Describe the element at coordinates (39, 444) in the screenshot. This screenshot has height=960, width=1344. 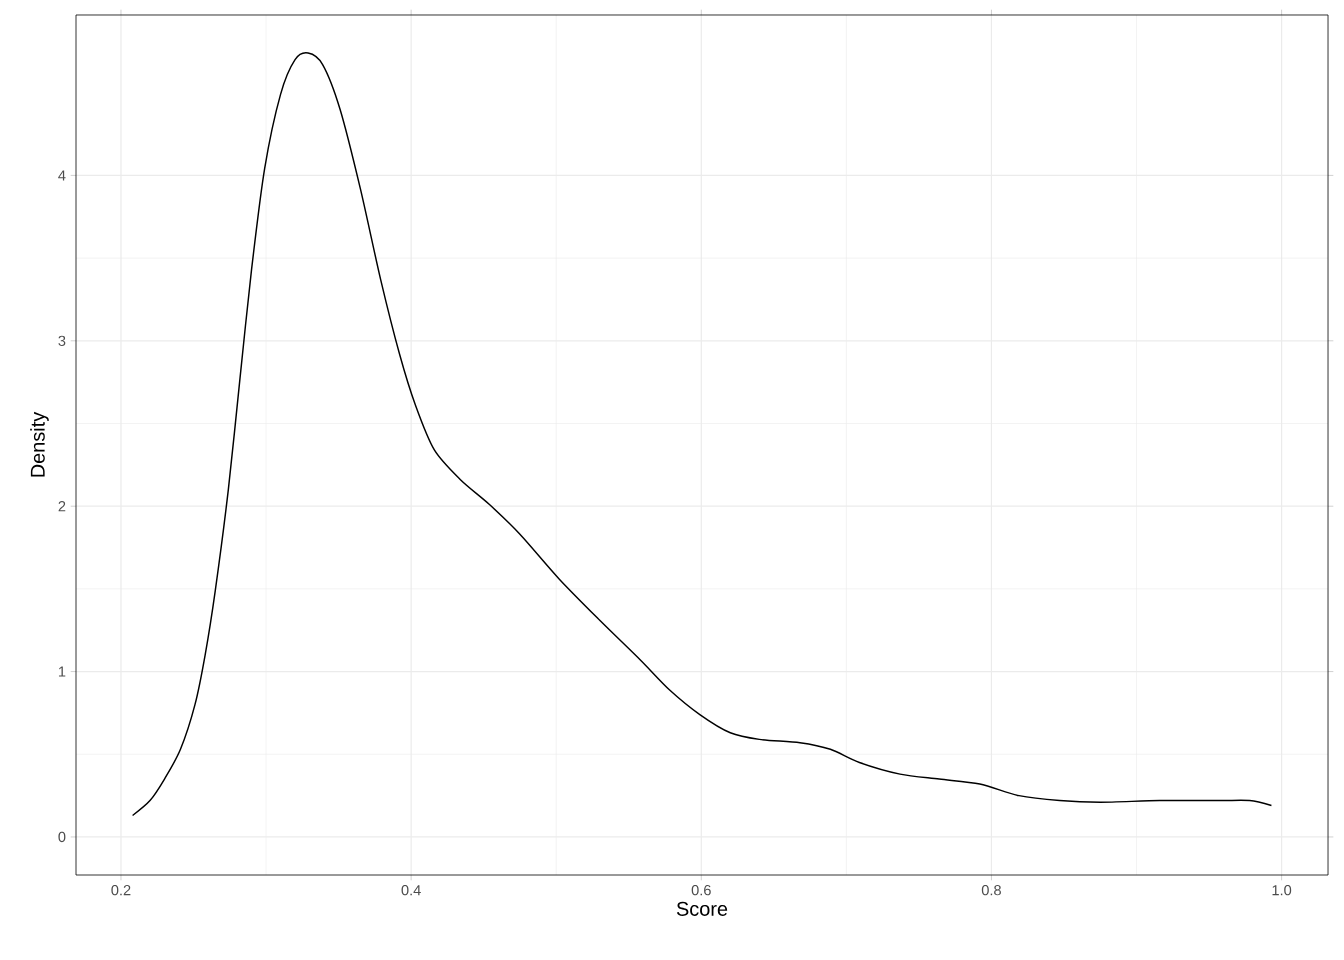
I see `y-axis-title: Density` at that location.